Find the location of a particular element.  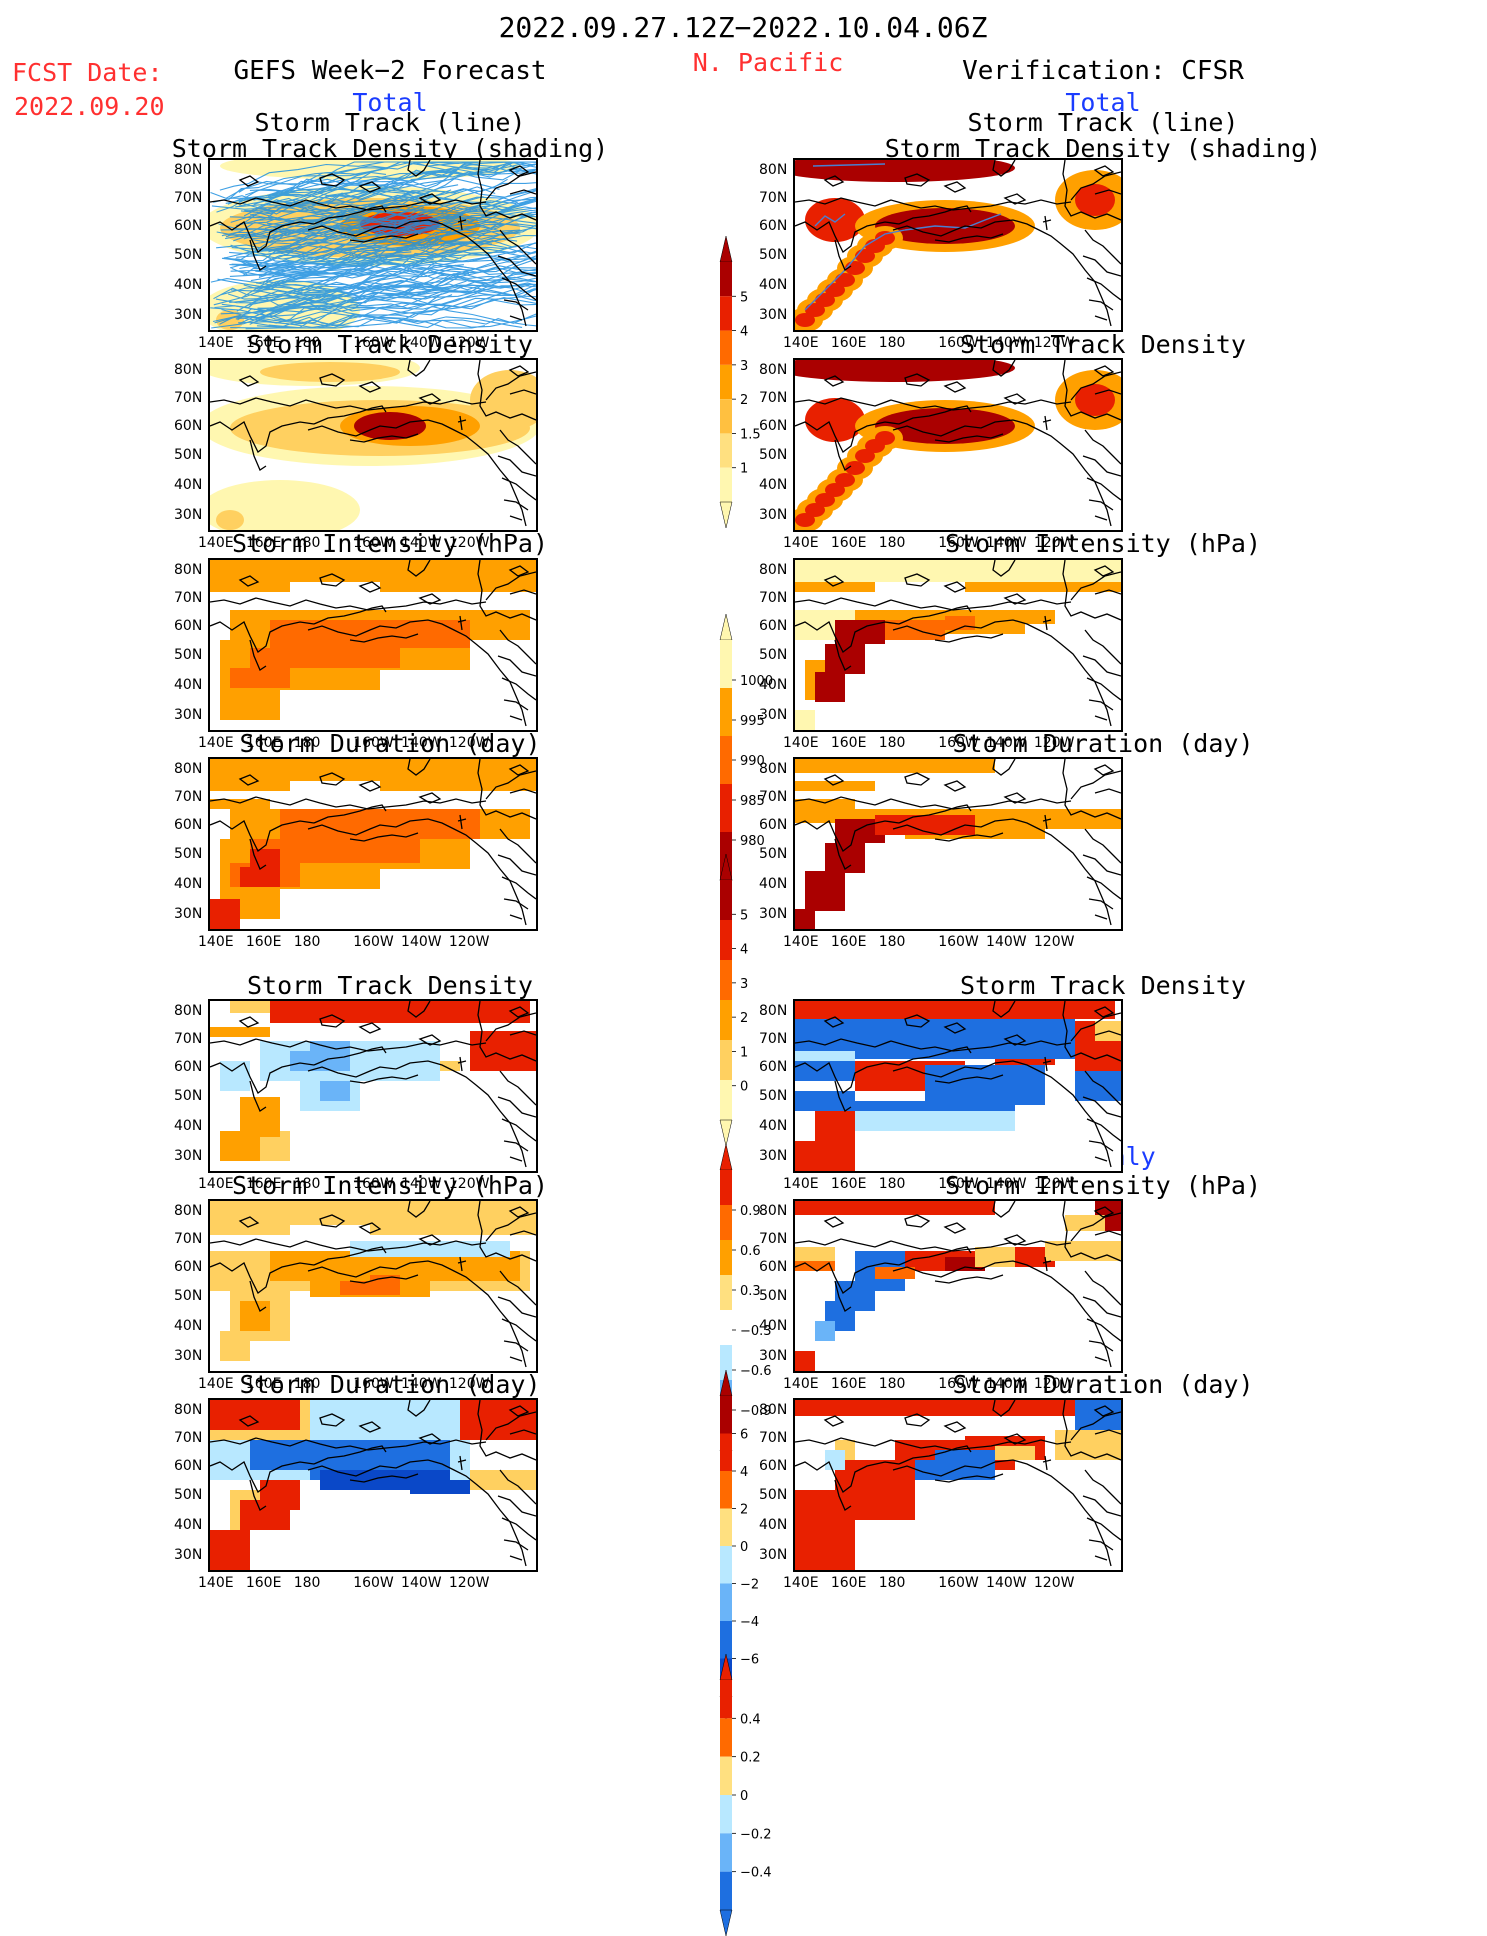

map-panel-2-L is located at coordinates (373, 645).